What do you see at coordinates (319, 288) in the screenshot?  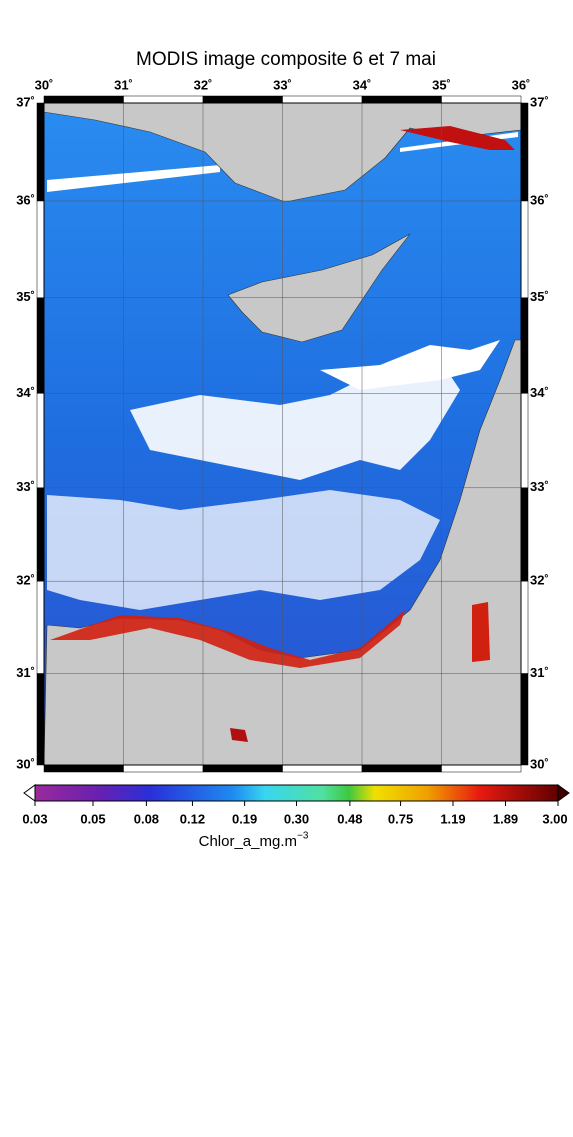 I see `land-cyprus` at bounding box center [319, 288].